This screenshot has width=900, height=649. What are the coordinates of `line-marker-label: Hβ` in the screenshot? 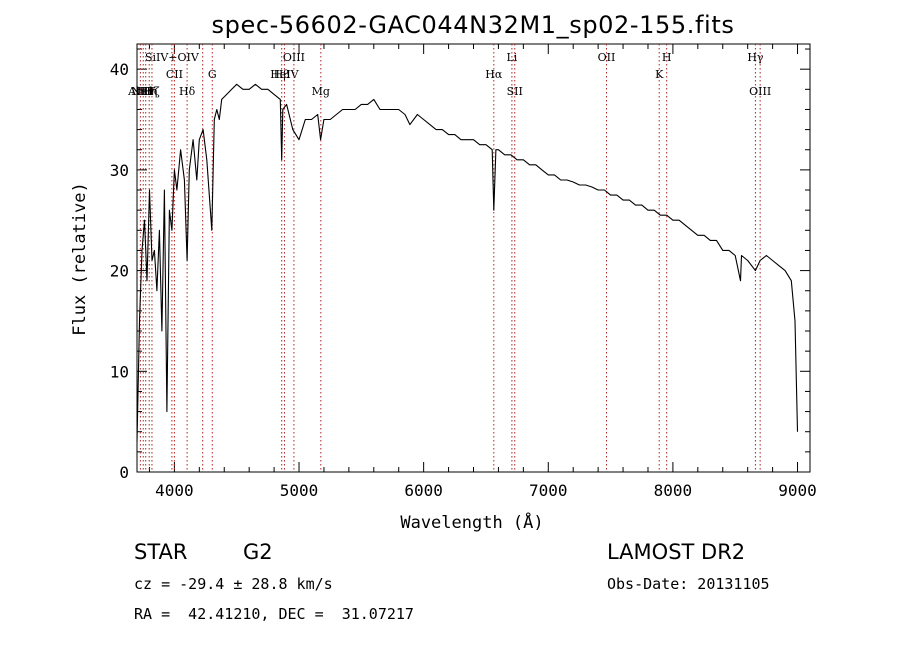 It's located at (282, 74).